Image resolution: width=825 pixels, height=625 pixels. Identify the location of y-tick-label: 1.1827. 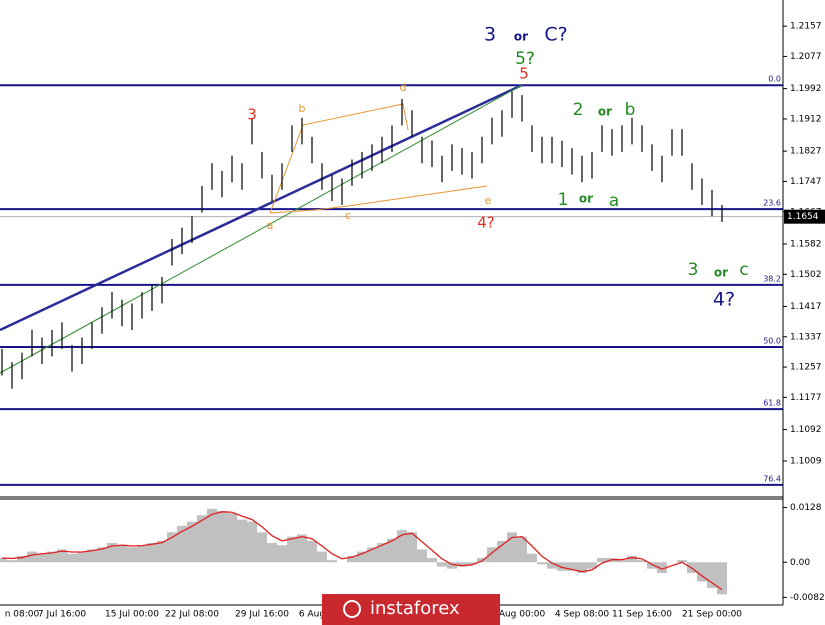
(806, 152).